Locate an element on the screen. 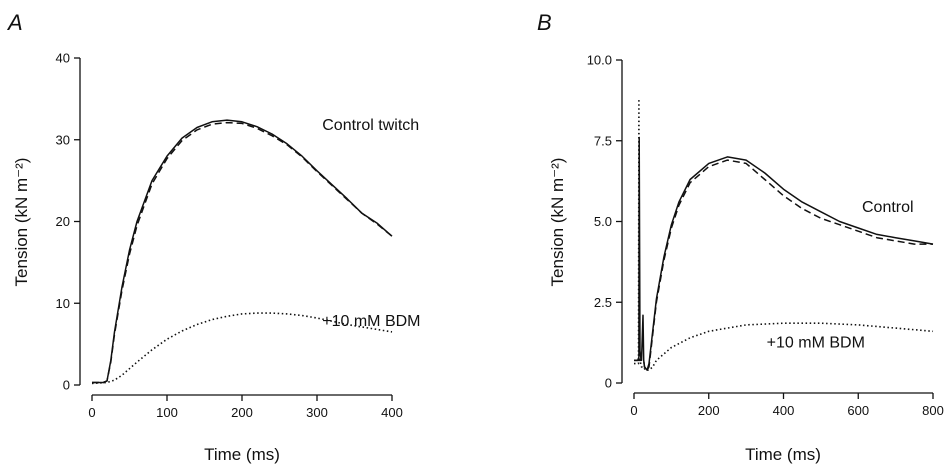  panel-a-y-tick-label: 20 is located at coordinates (63, 221).